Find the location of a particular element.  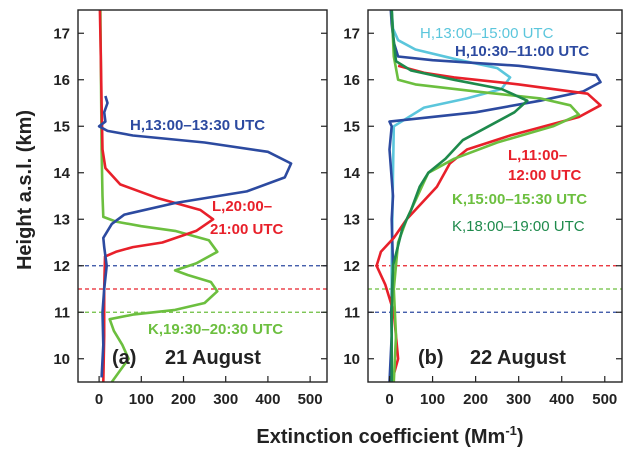

panel-b-tag: (b) is located at coordinates (431, 358).